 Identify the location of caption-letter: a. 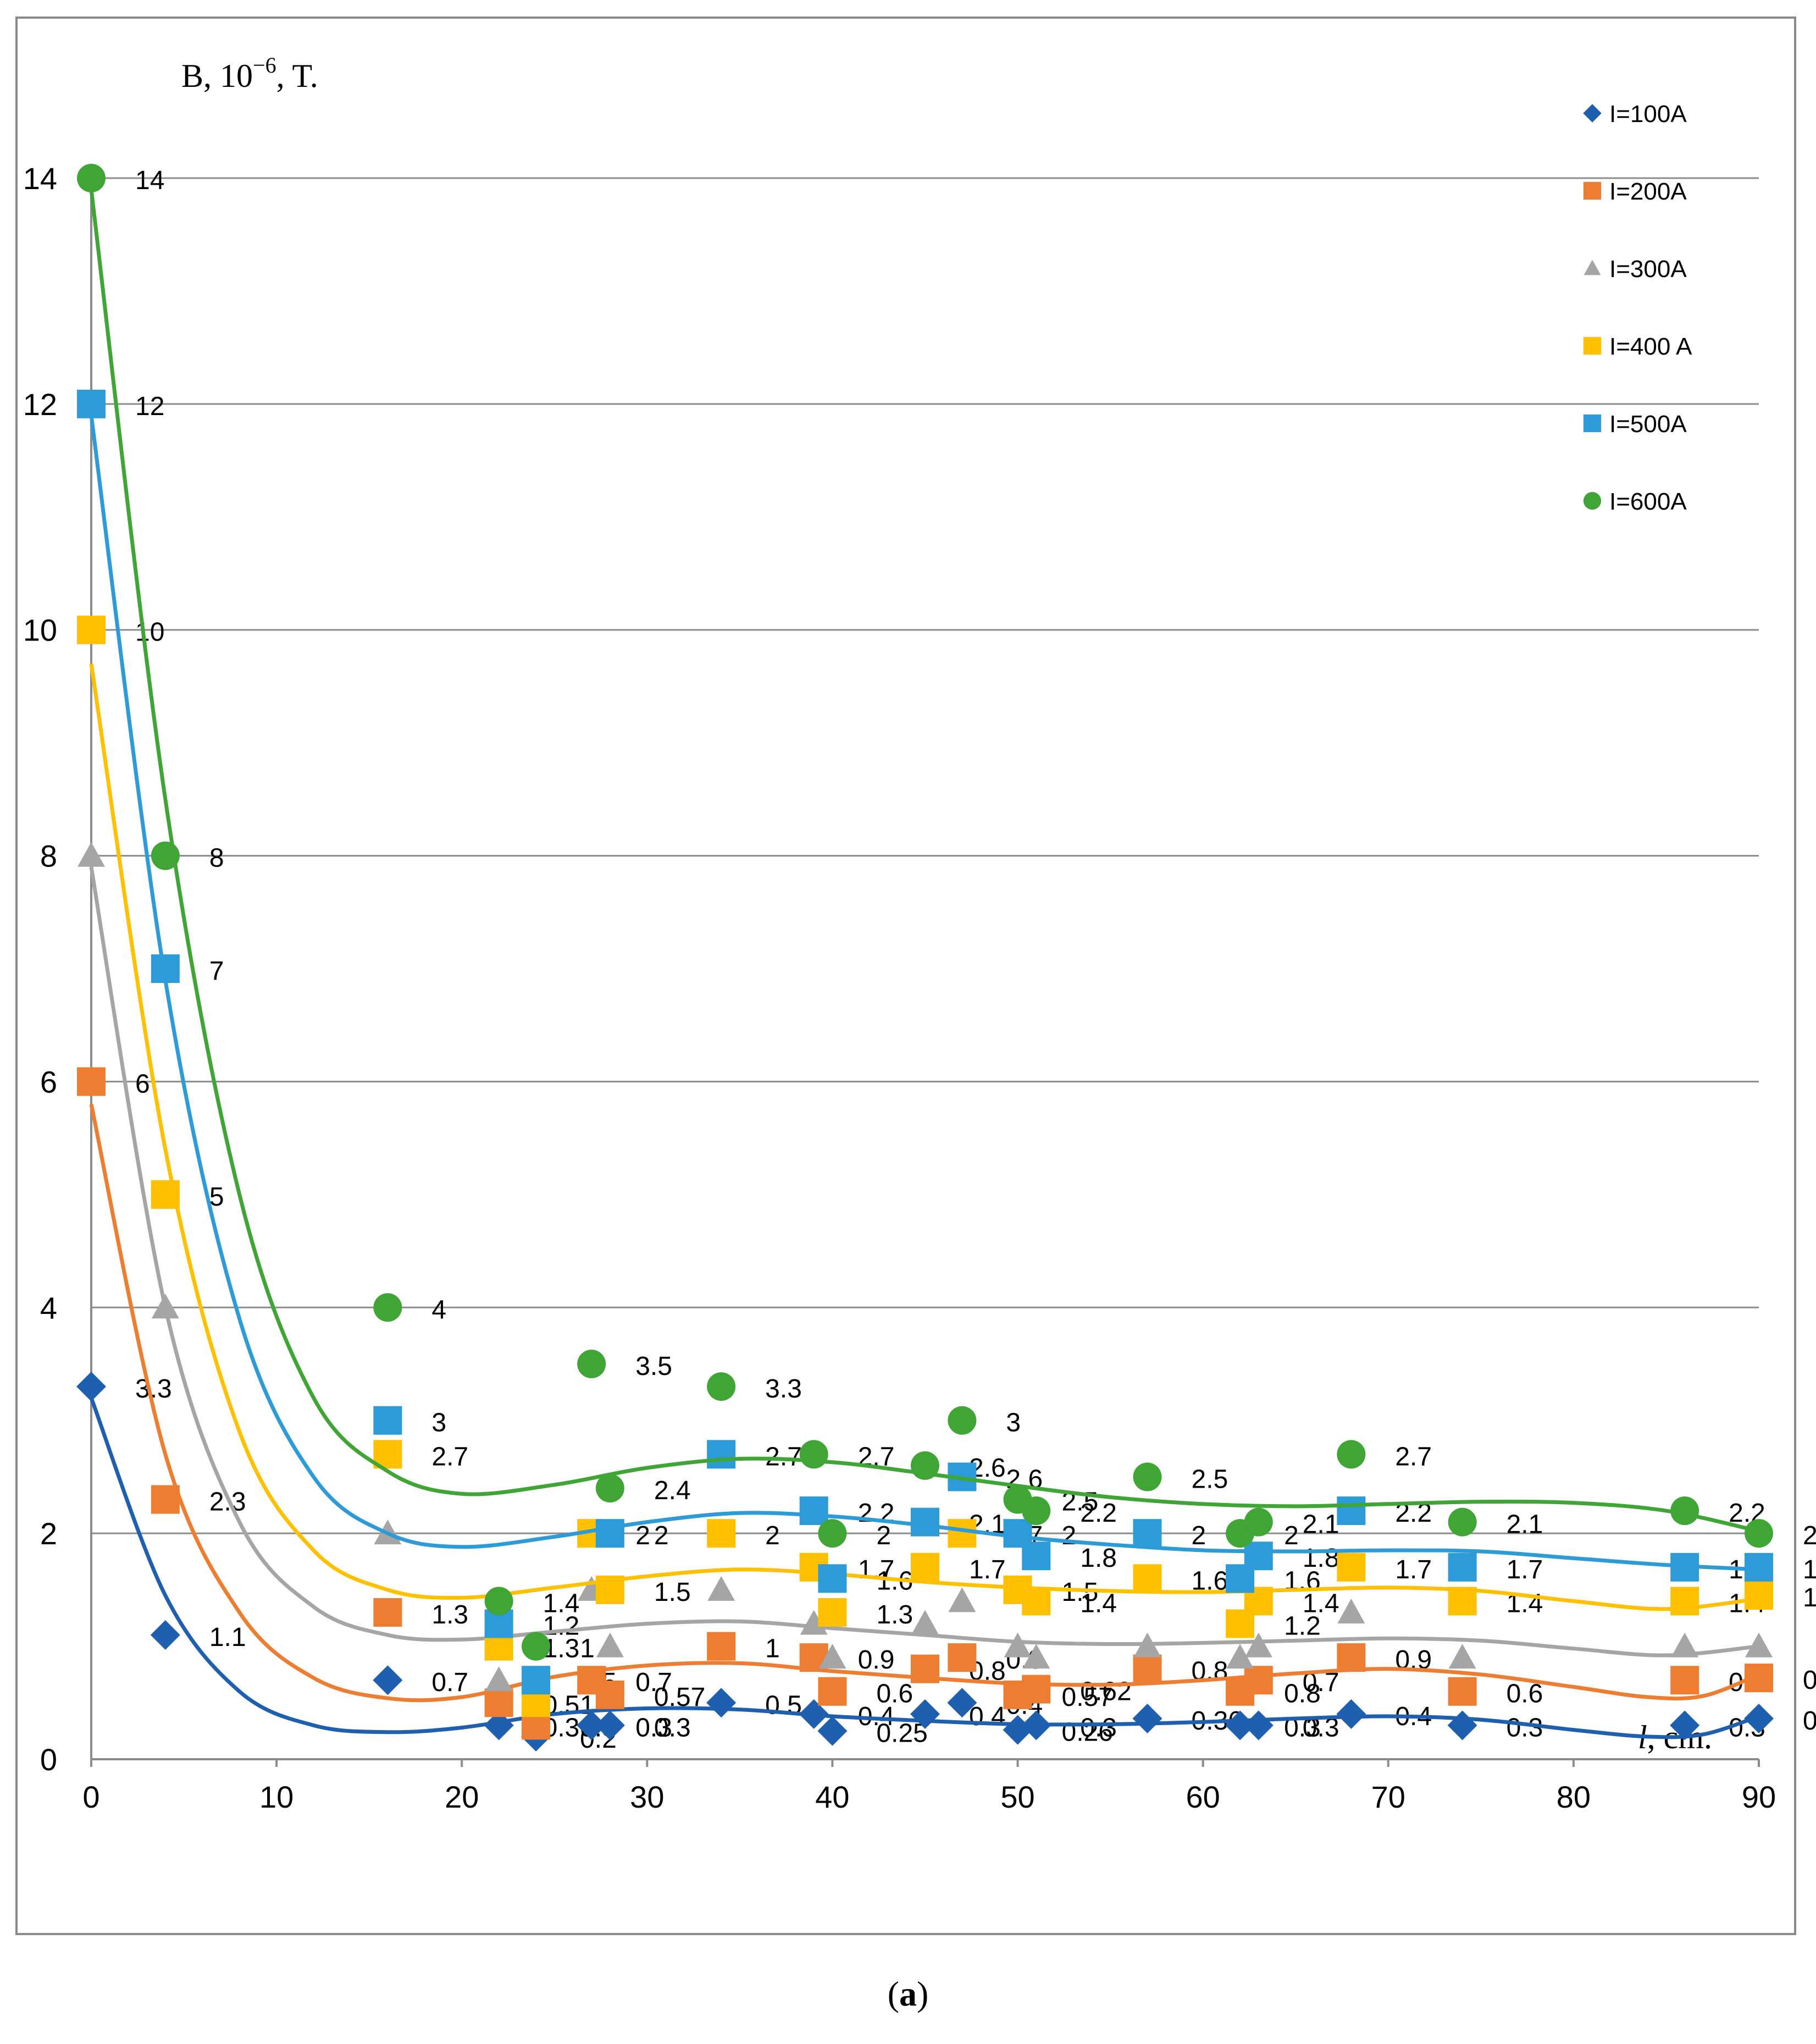
(908, 1994).